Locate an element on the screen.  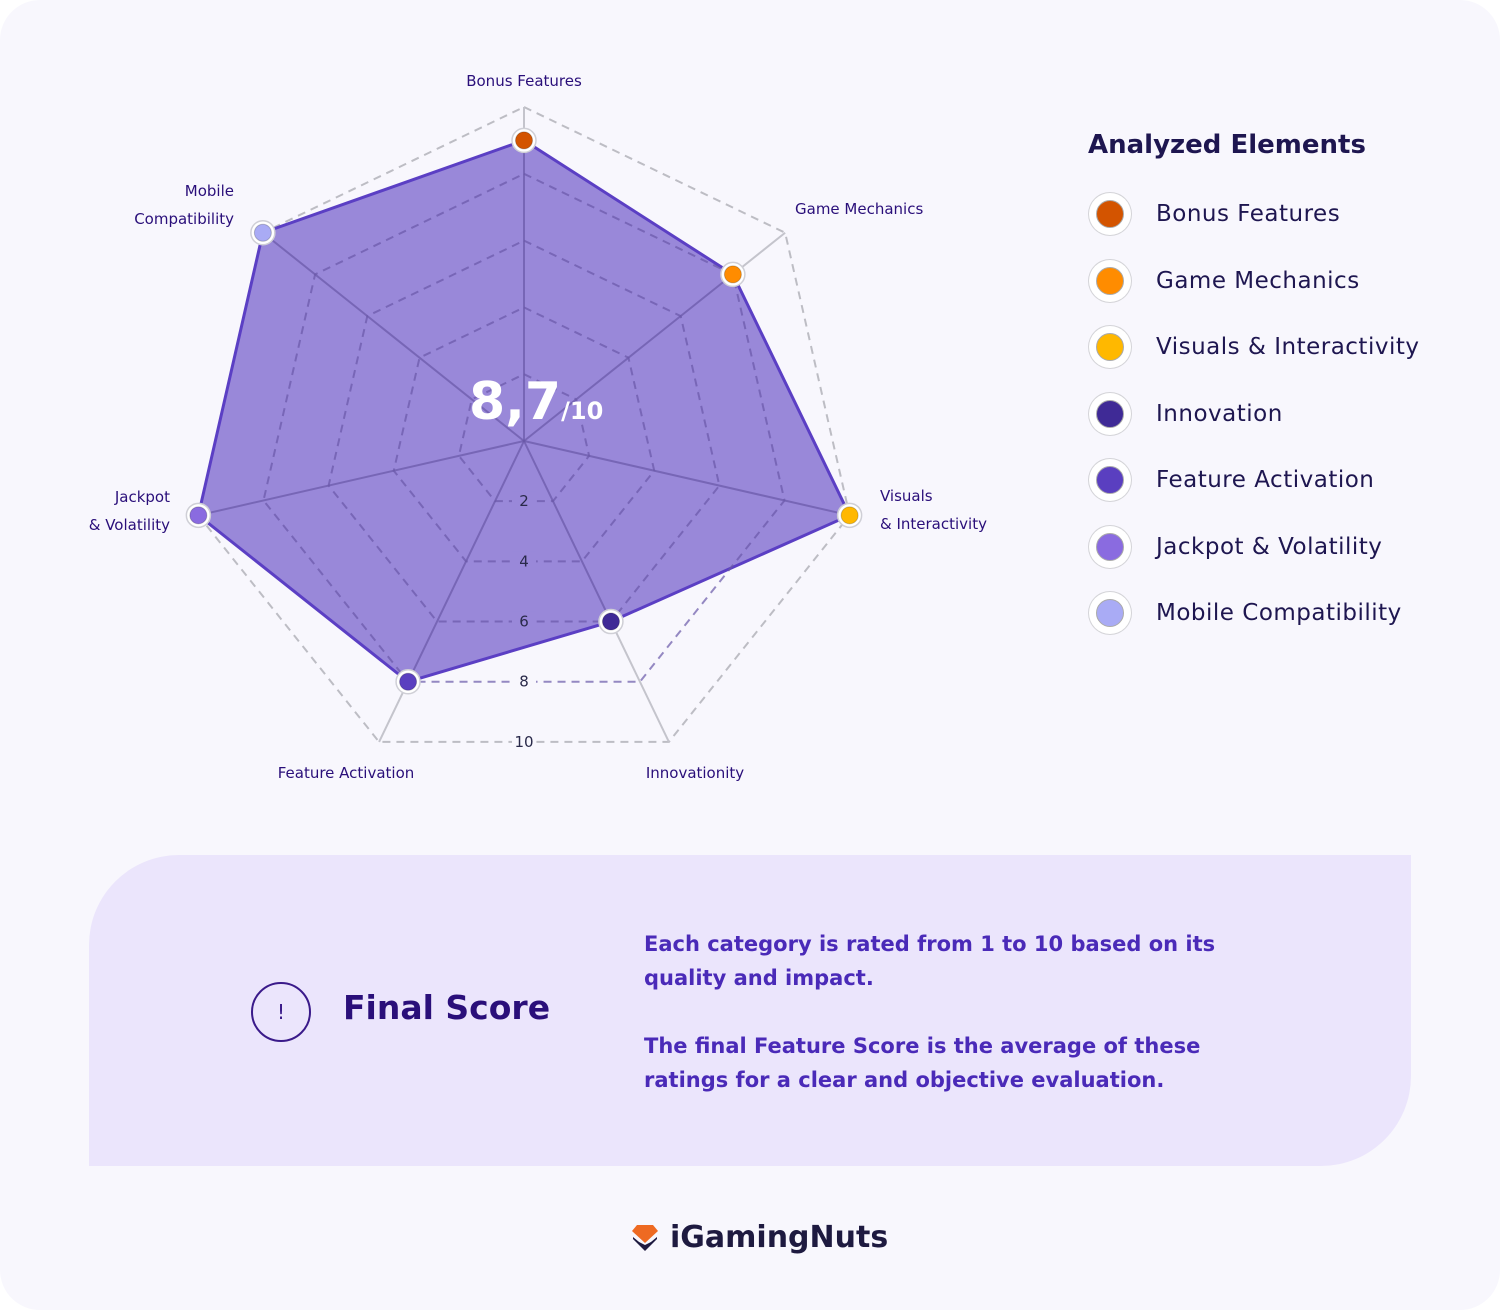
ring-tick-label: 8 is located at coordinates (524, 682).